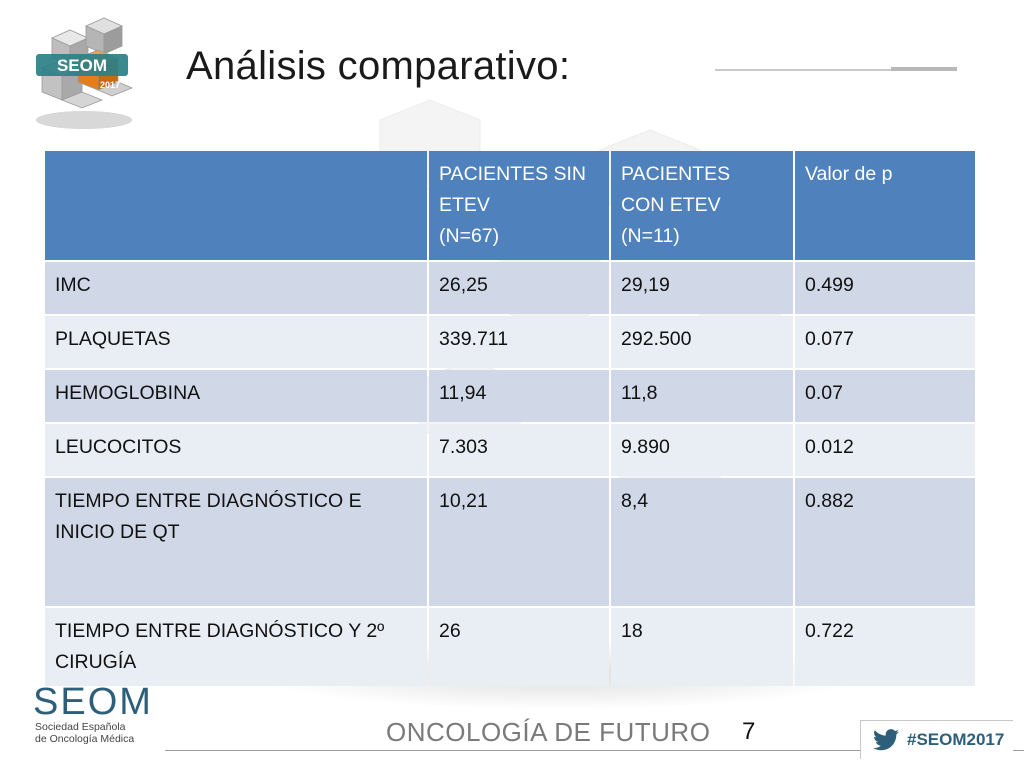 The width and height of the screenshot is (1024, 768). I want to click on cell-p-value: 0.882, so click(885, 542).